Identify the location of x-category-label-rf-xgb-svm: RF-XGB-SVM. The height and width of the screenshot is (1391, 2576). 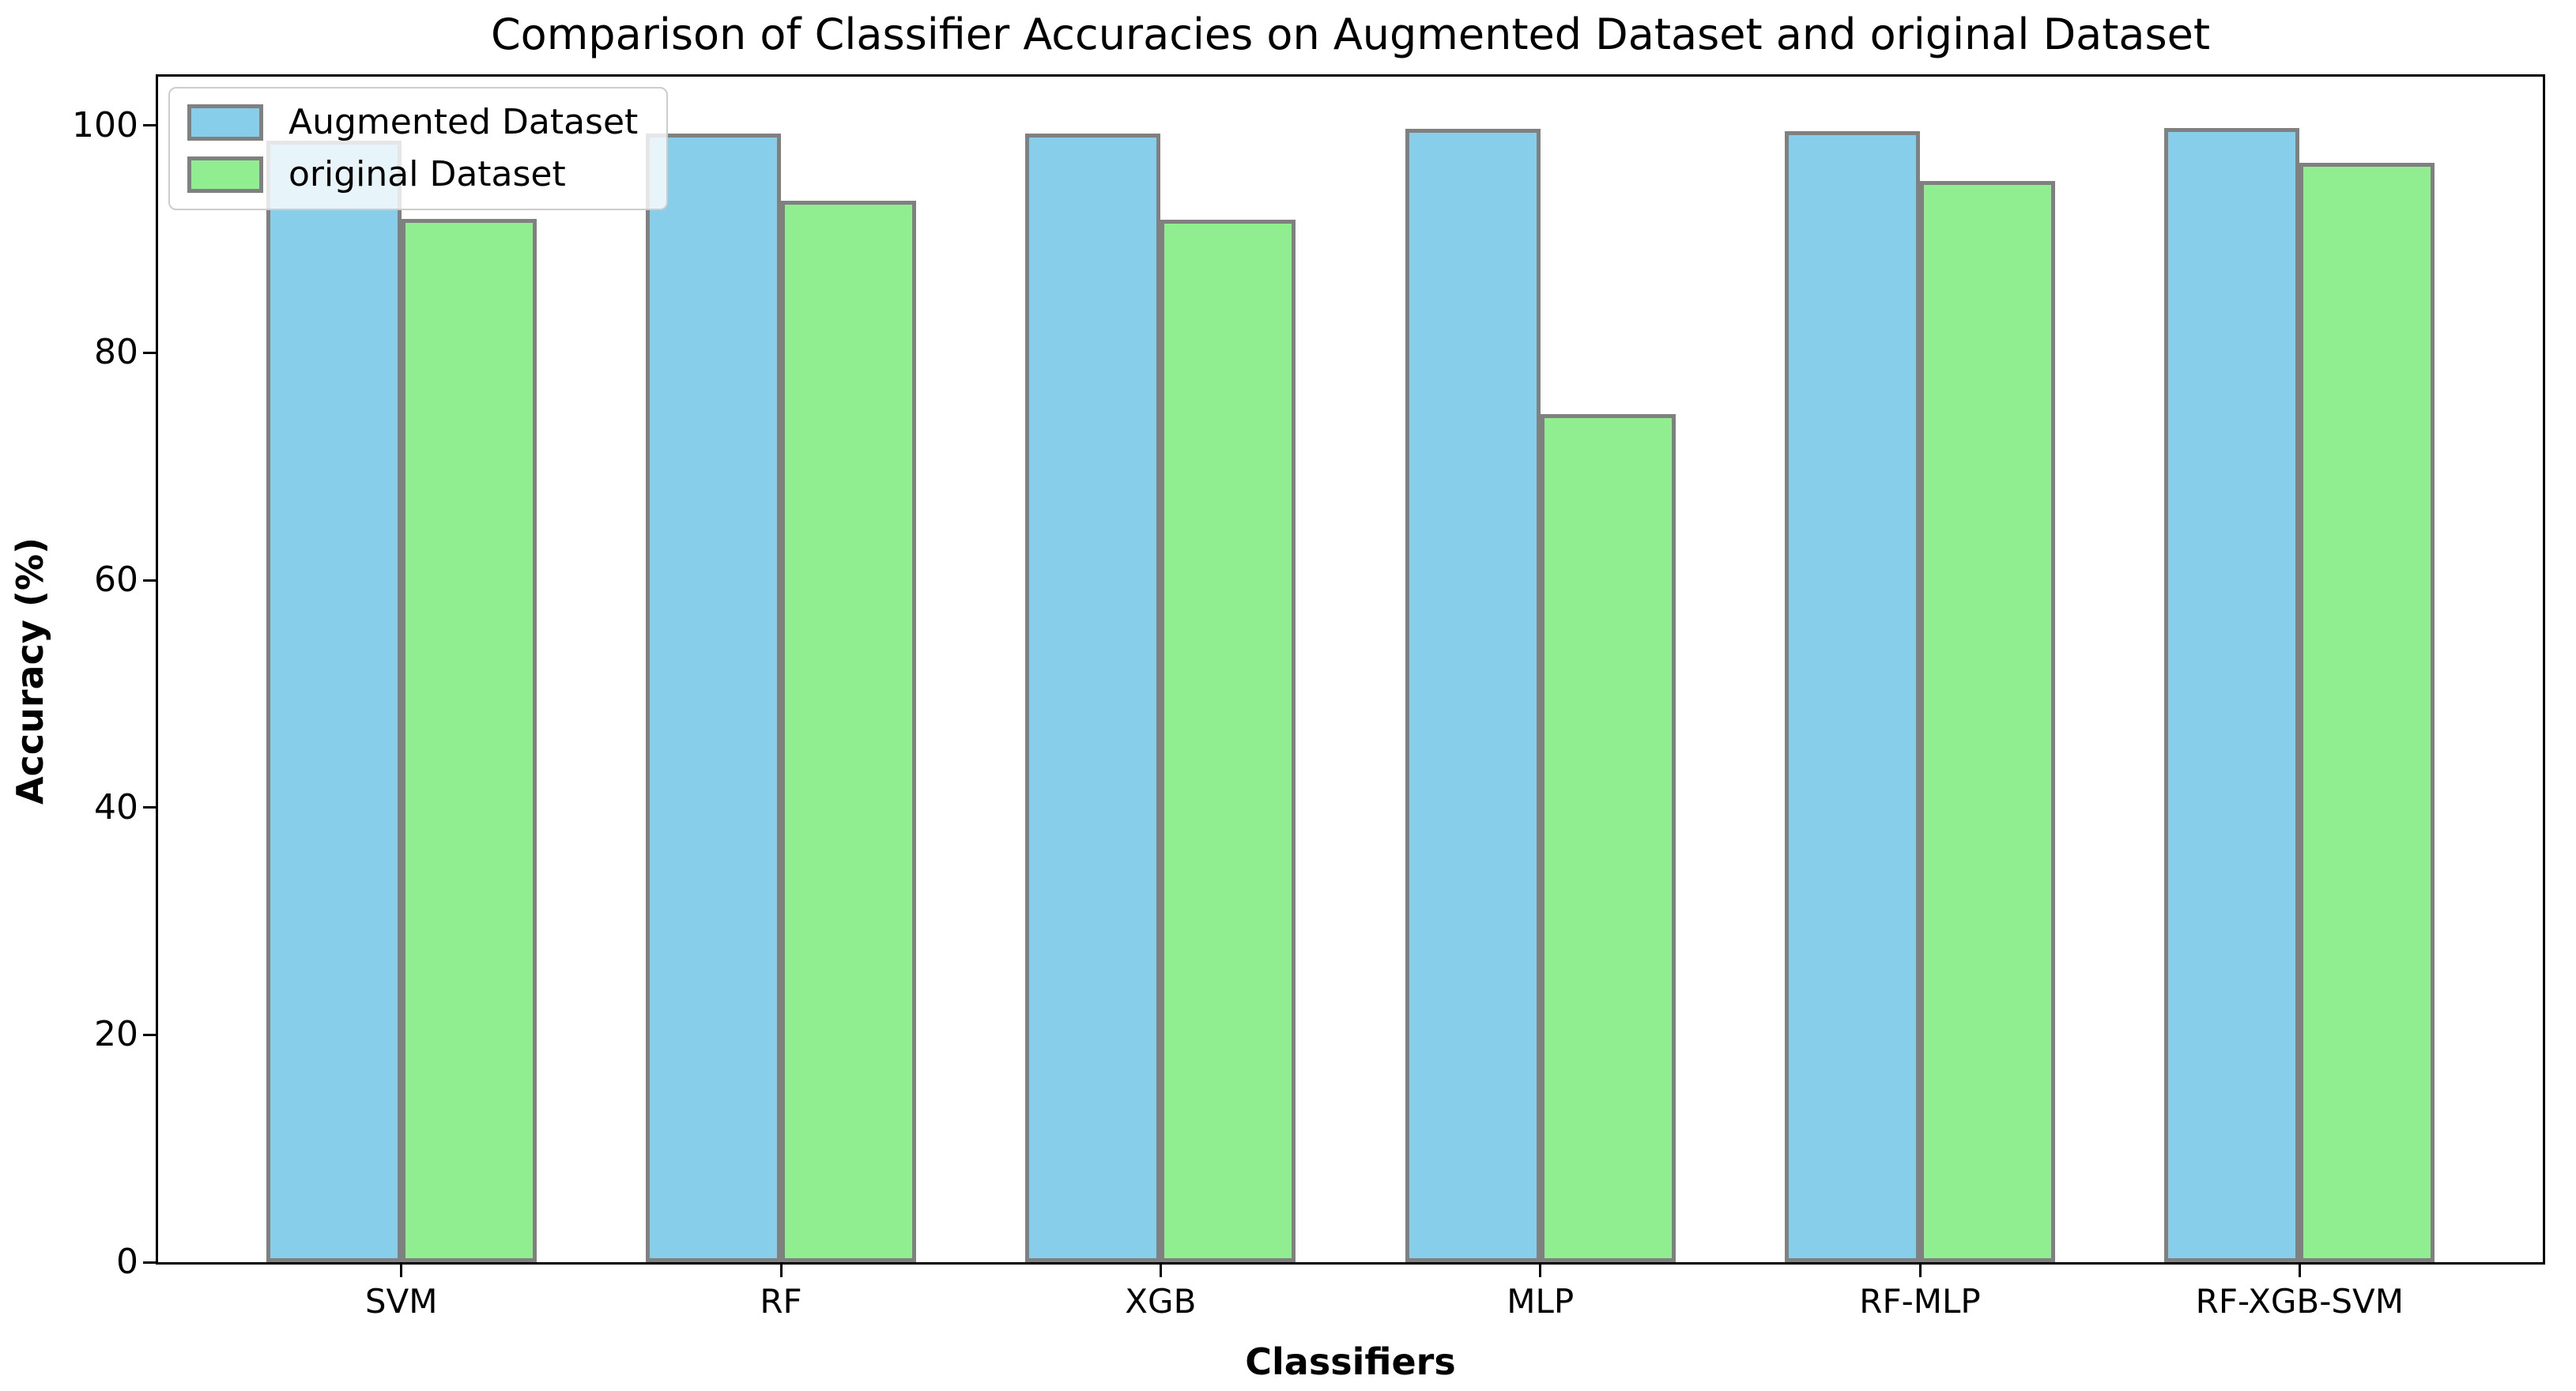
(2299, 1301).